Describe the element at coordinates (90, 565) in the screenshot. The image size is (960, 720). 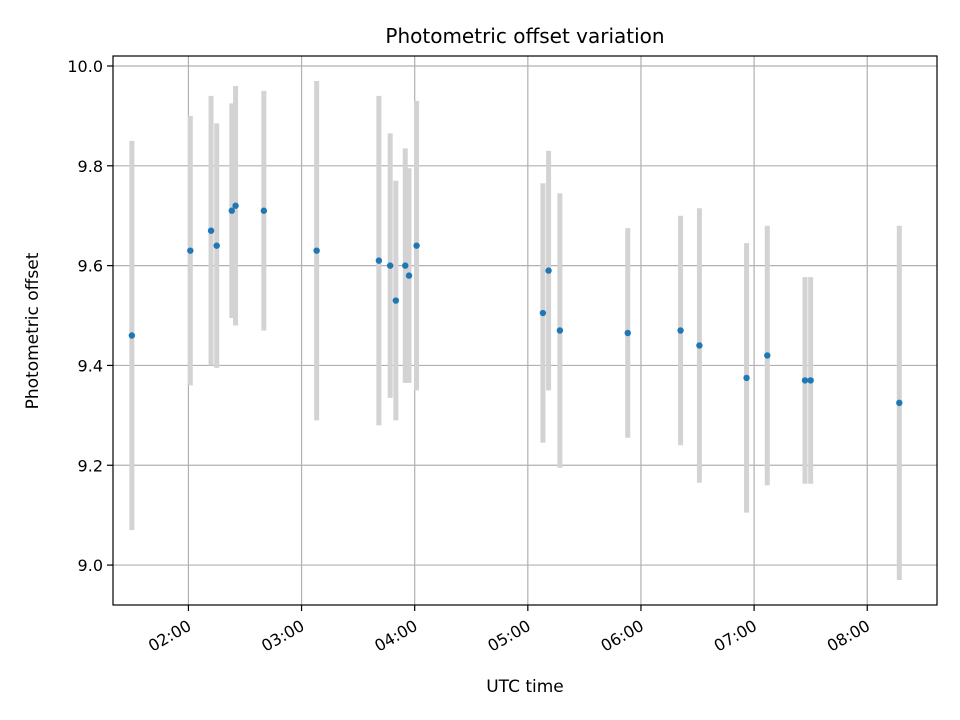
I see `y-tick-label: 9.0` at that location.